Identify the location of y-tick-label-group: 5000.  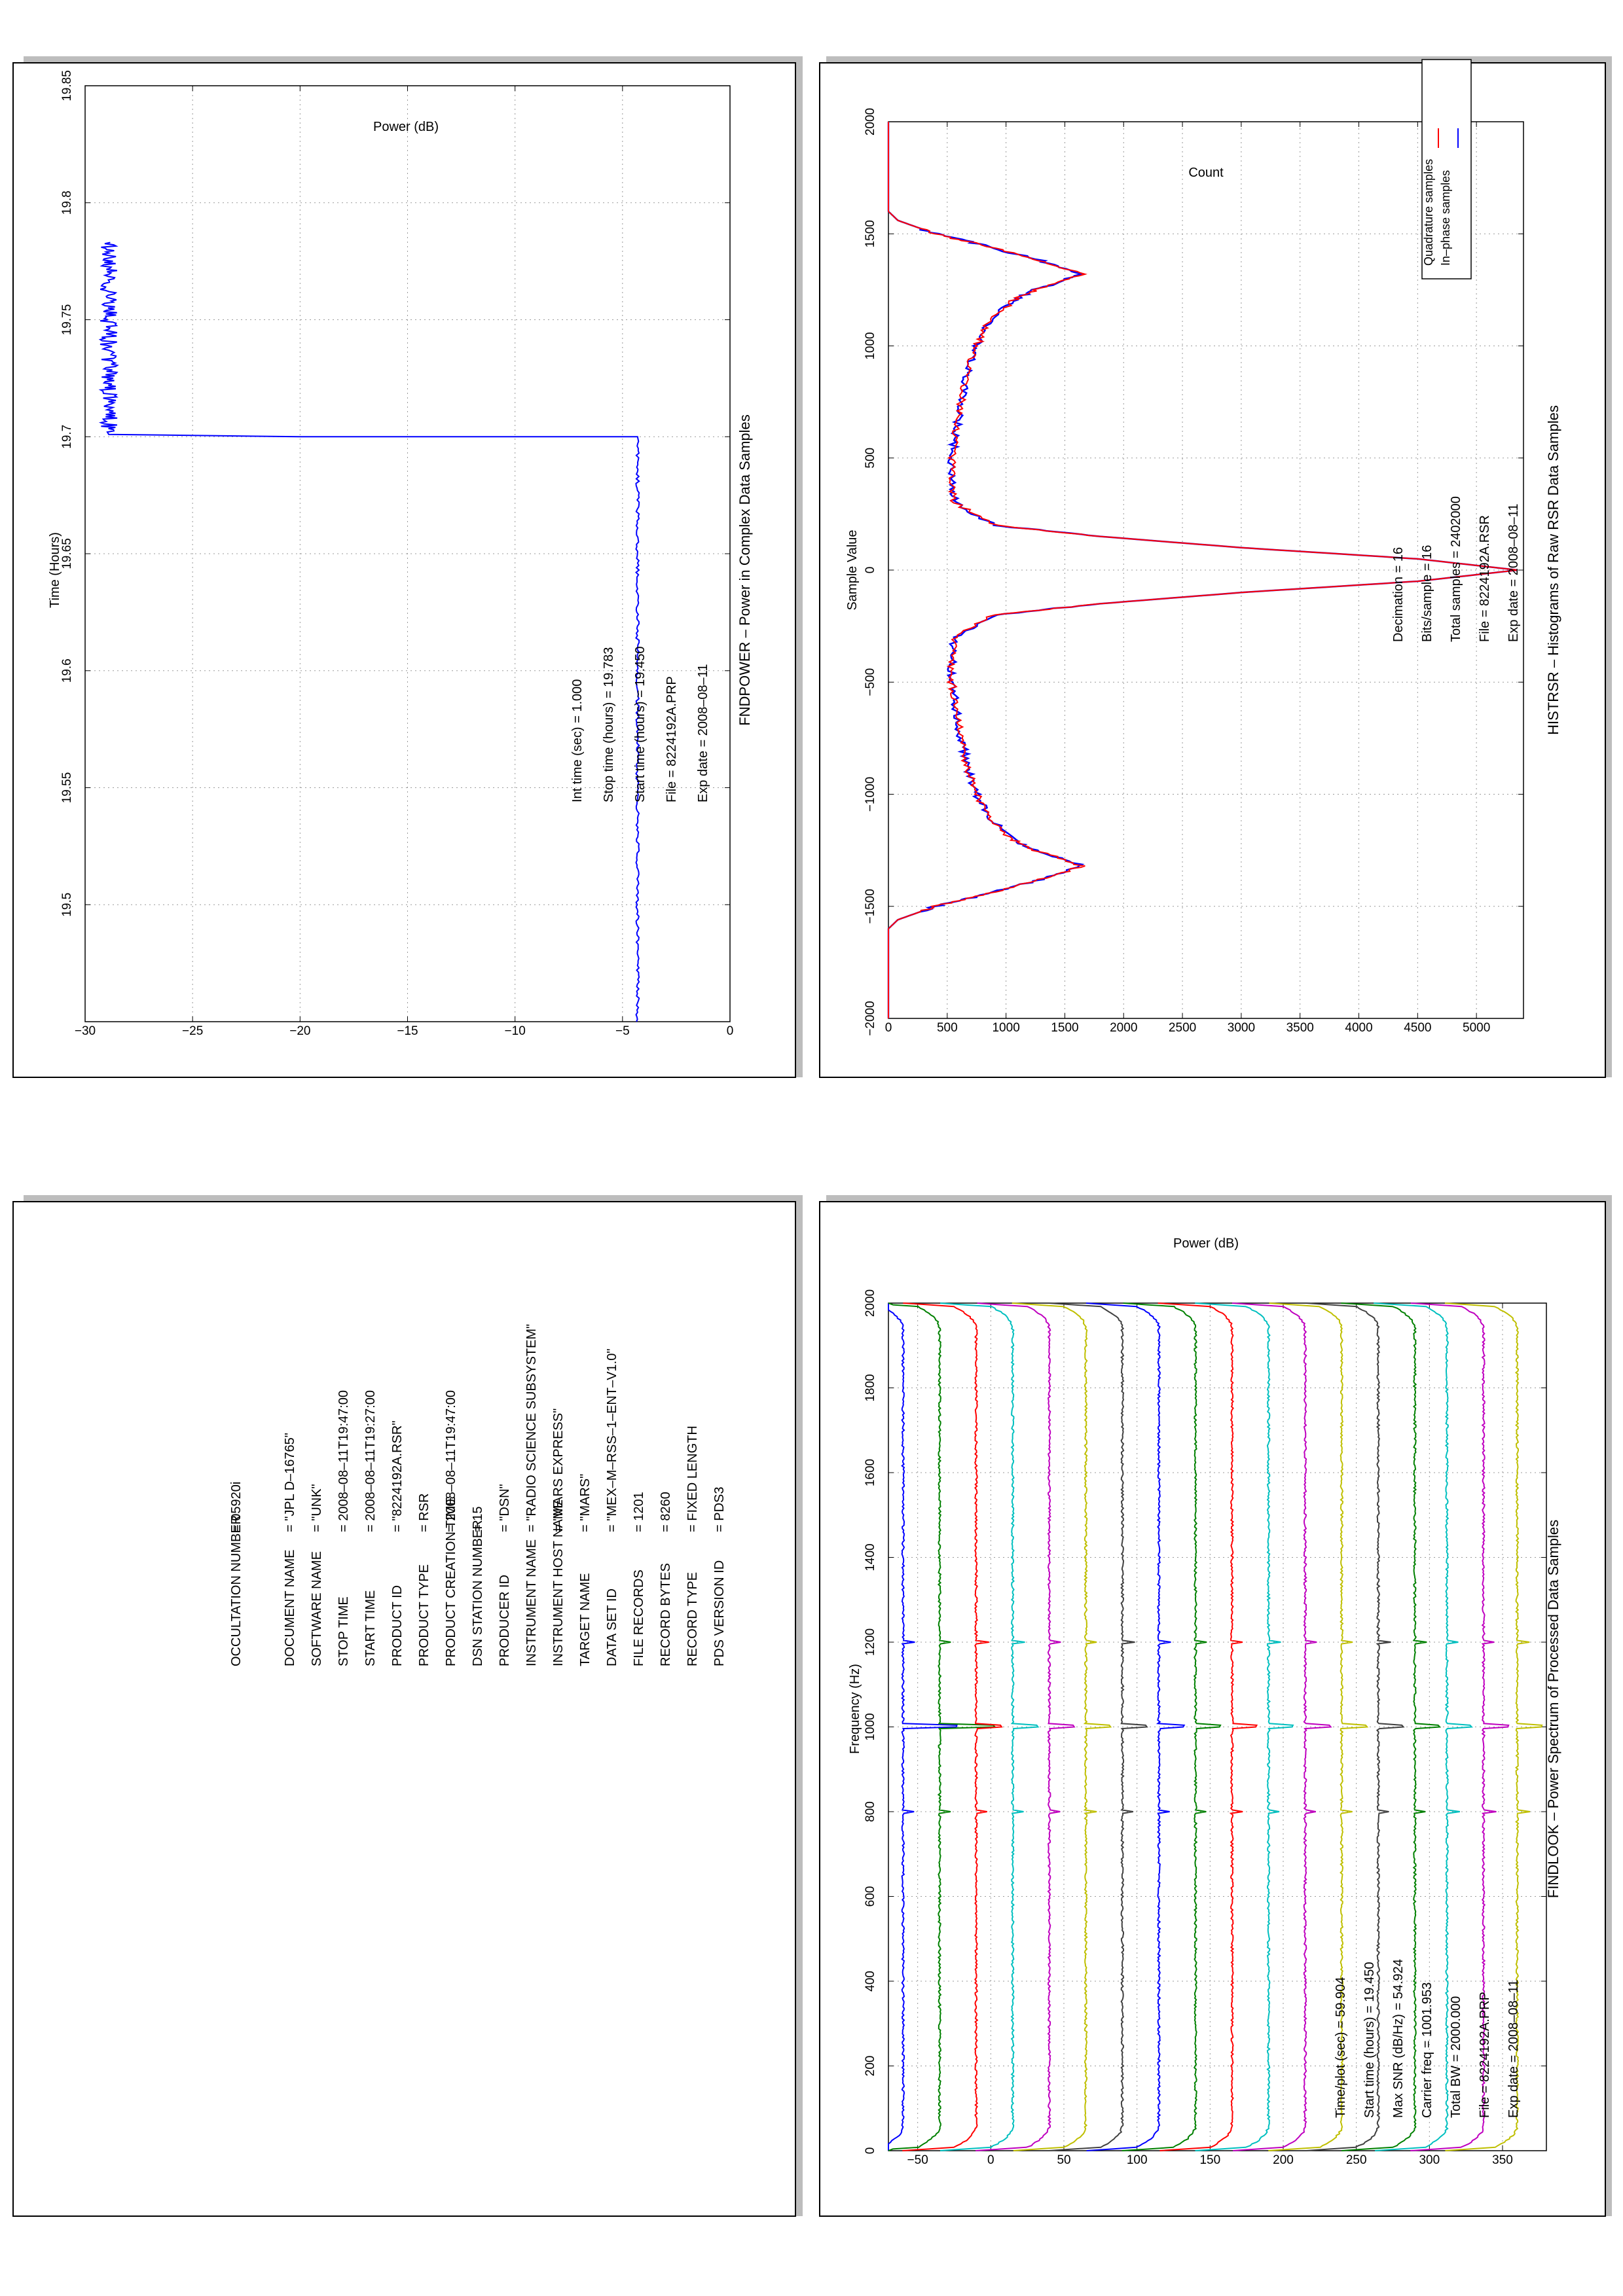
(1476, 1028).